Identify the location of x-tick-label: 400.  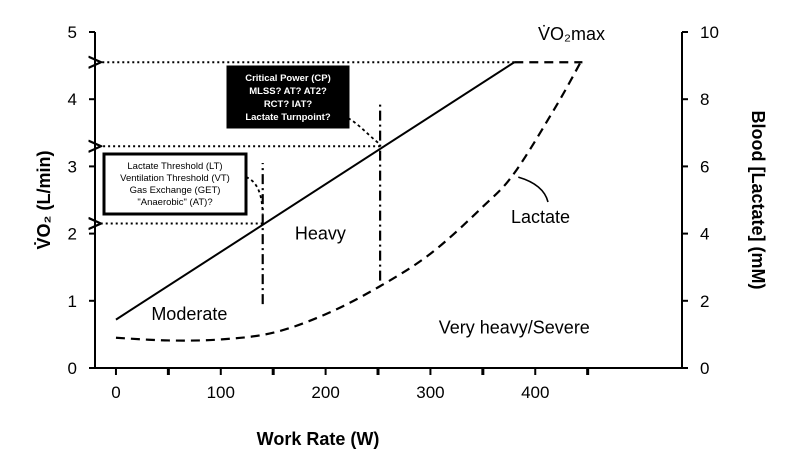
(535, 392).